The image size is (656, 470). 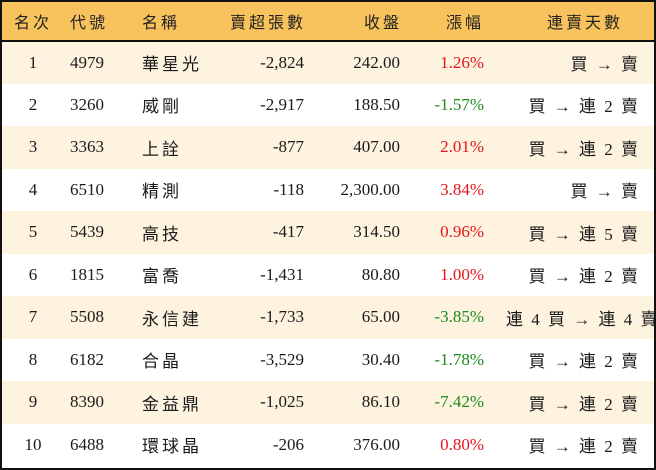 I want to click on cell-name: 精測, so click(x=162, y=192).